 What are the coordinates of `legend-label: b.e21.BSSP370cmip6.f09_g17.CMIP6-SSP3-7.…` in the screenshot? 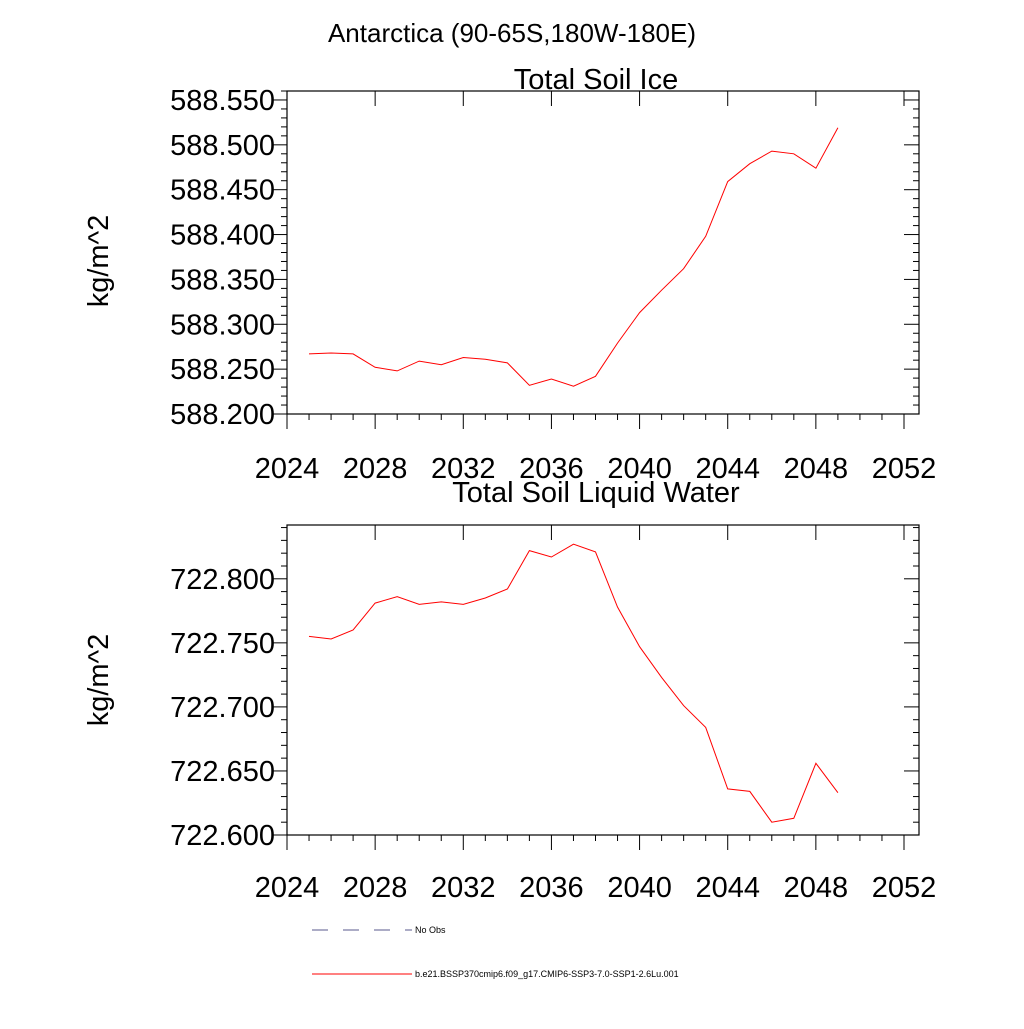 It's located at (547, 974).